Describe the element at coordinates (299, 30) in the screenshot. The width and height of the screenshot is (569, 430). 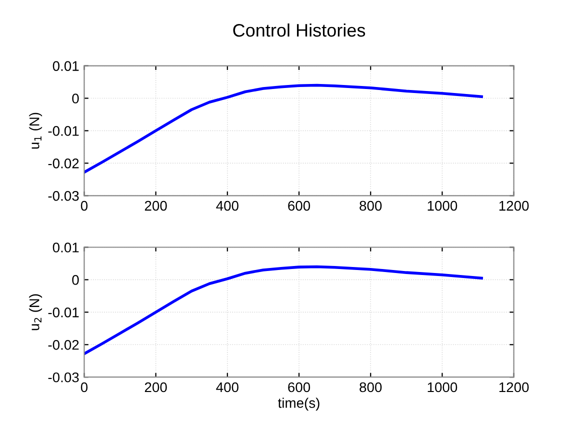
I see `chart-title: Control Histories` at that location.